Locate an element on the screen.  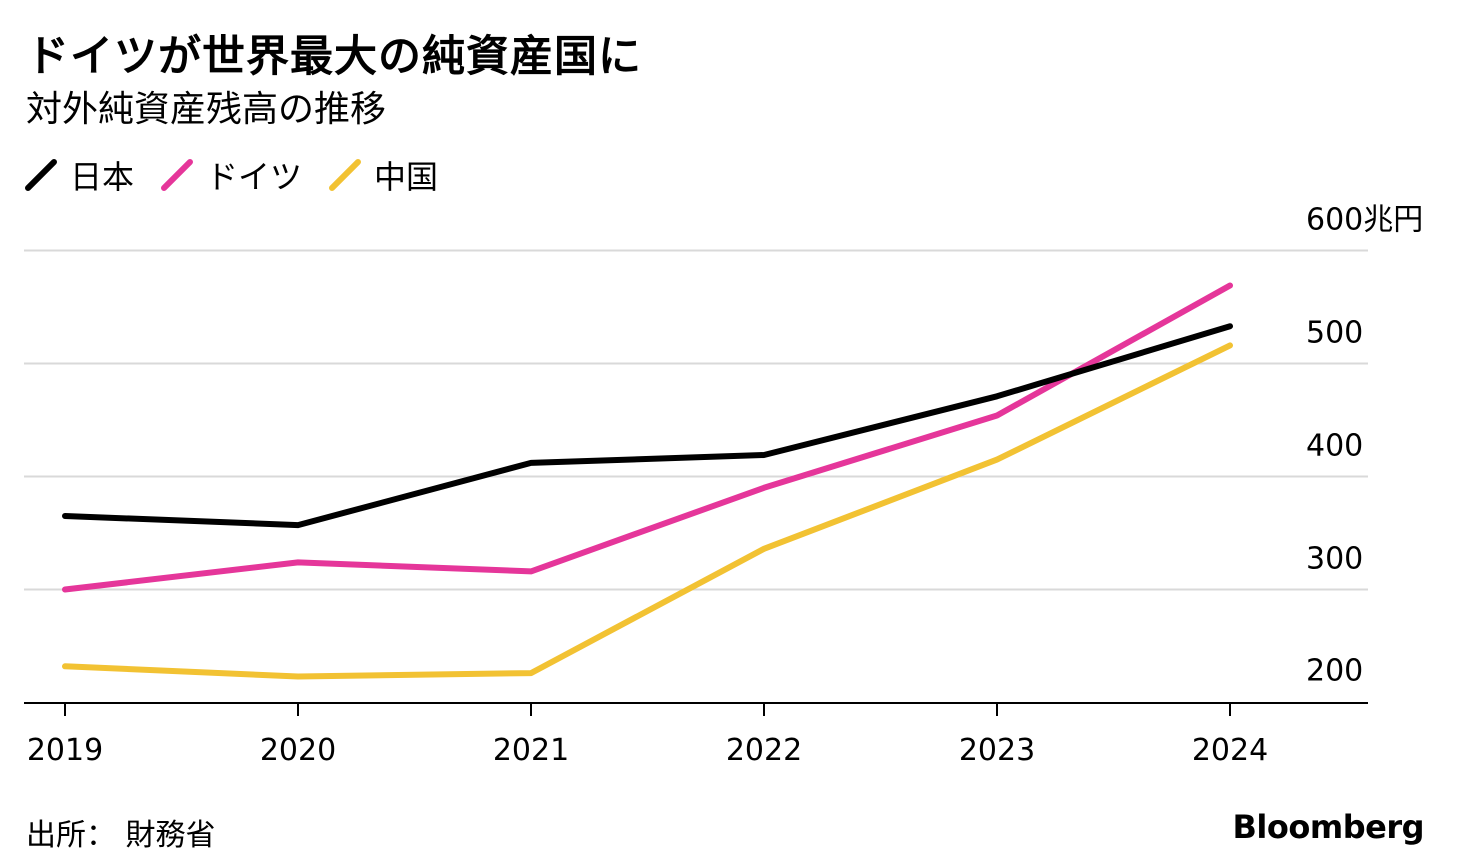
legend-swatch-germany is located at coordinates (177, 175).